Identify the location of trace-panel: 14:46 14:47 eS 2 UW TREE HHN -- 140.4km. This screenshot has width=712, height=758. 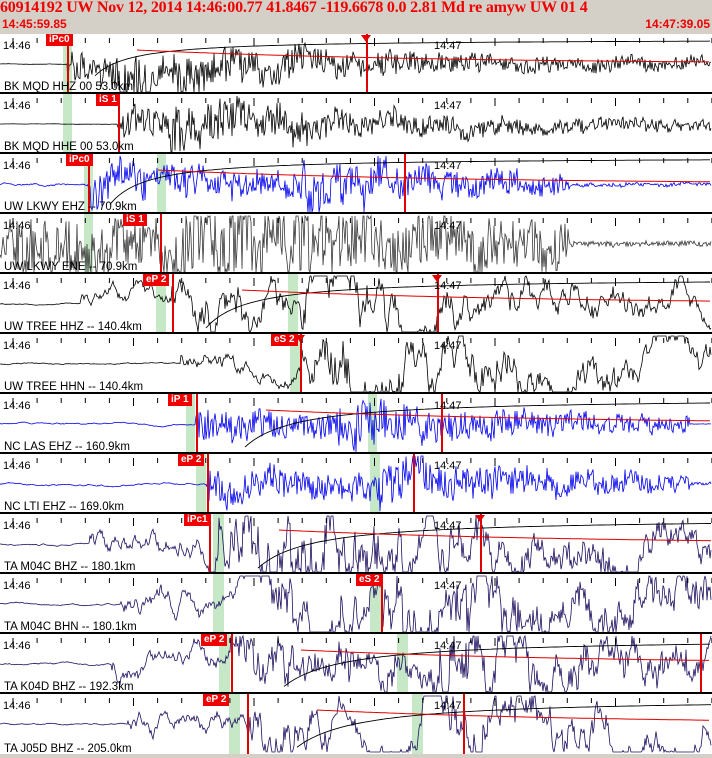
(356, 364).